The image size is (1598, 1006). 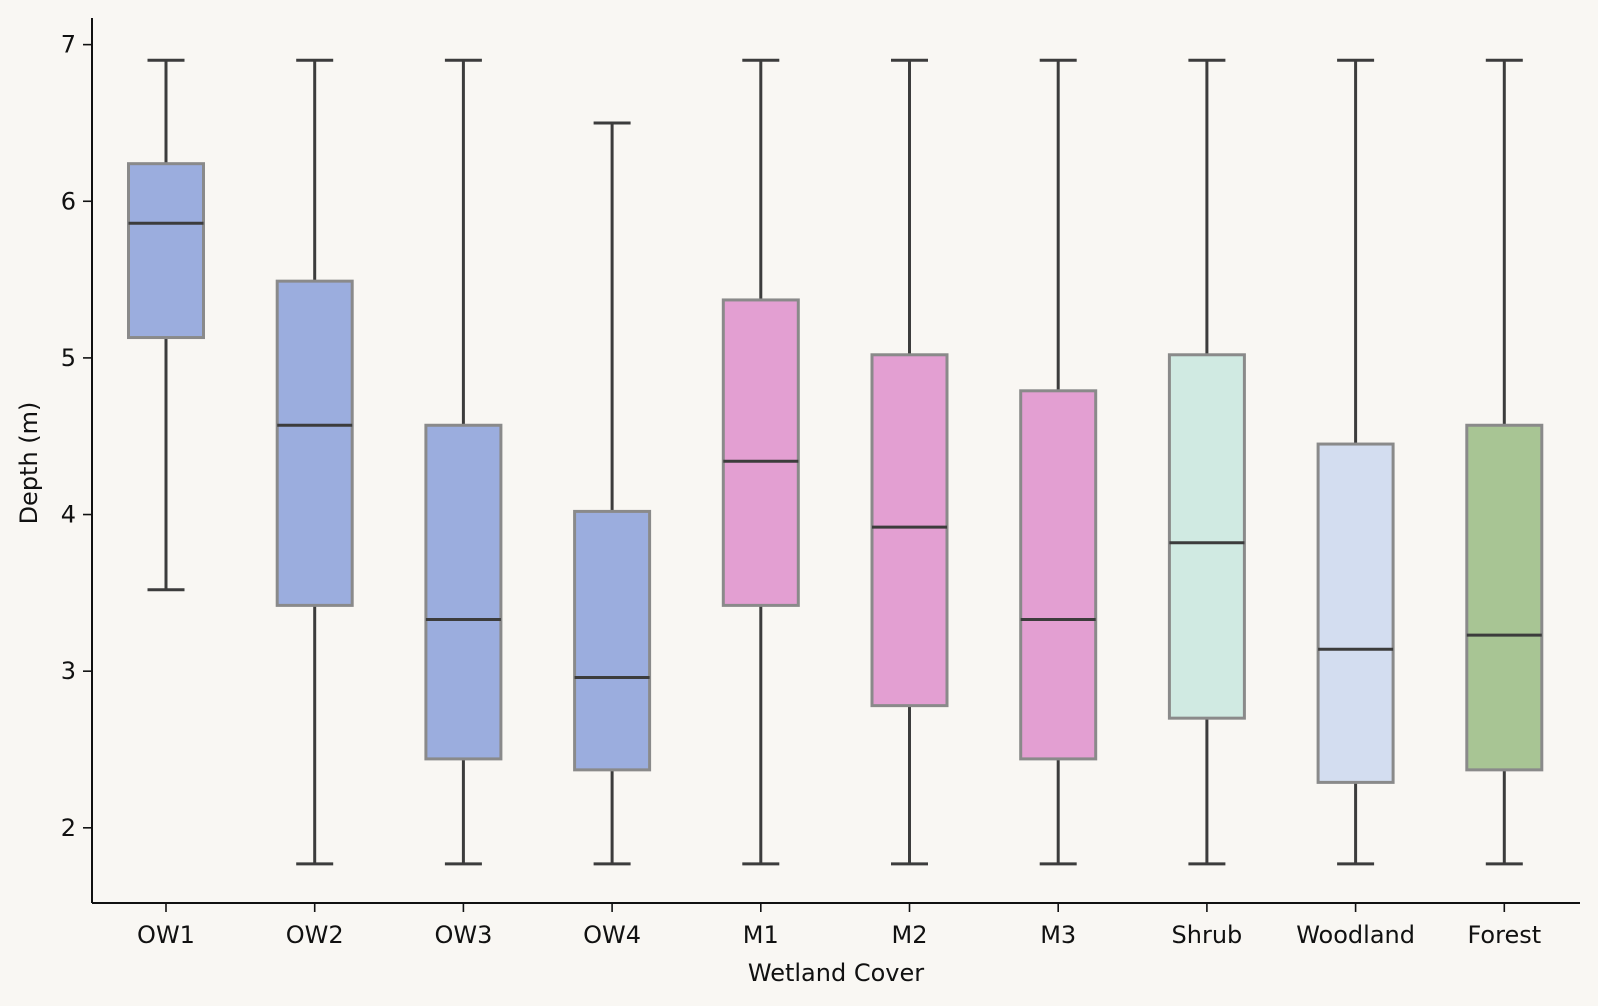 I want to click on box-group-shrub, so click(x=1206, y=462).